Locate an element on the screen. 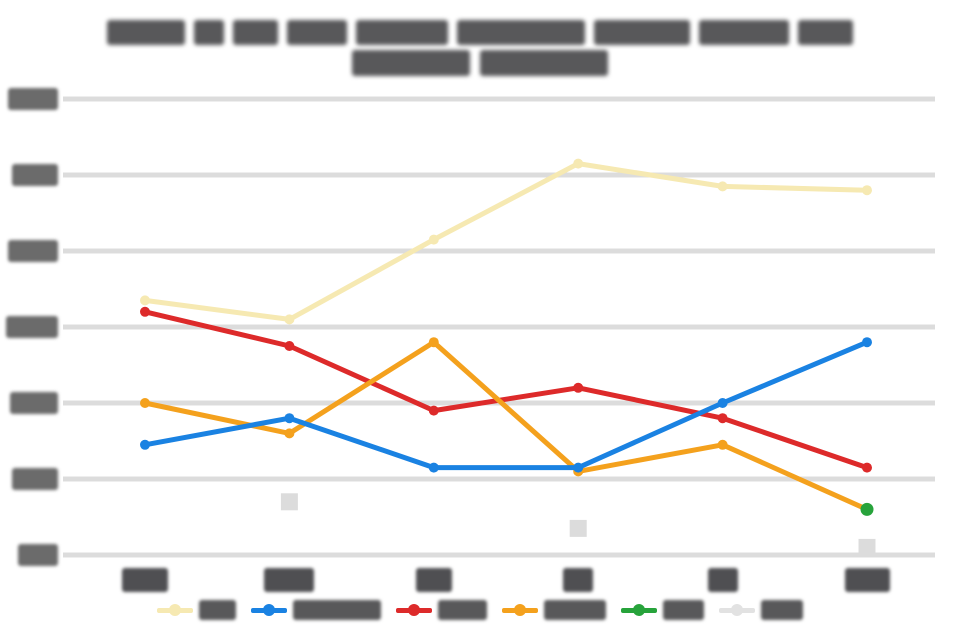 The width and height of the screenshot is (960, 640). legend-dot-icon-series-2-blue is located at coordinates (269, 610).